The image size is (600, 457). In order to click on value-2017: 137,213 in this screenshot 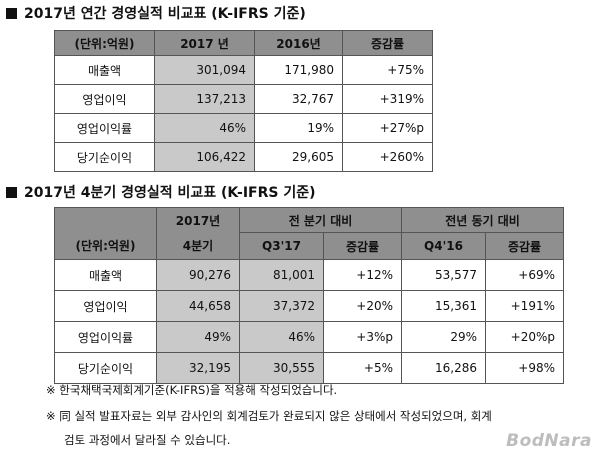, I will do `click(204, 99)`.